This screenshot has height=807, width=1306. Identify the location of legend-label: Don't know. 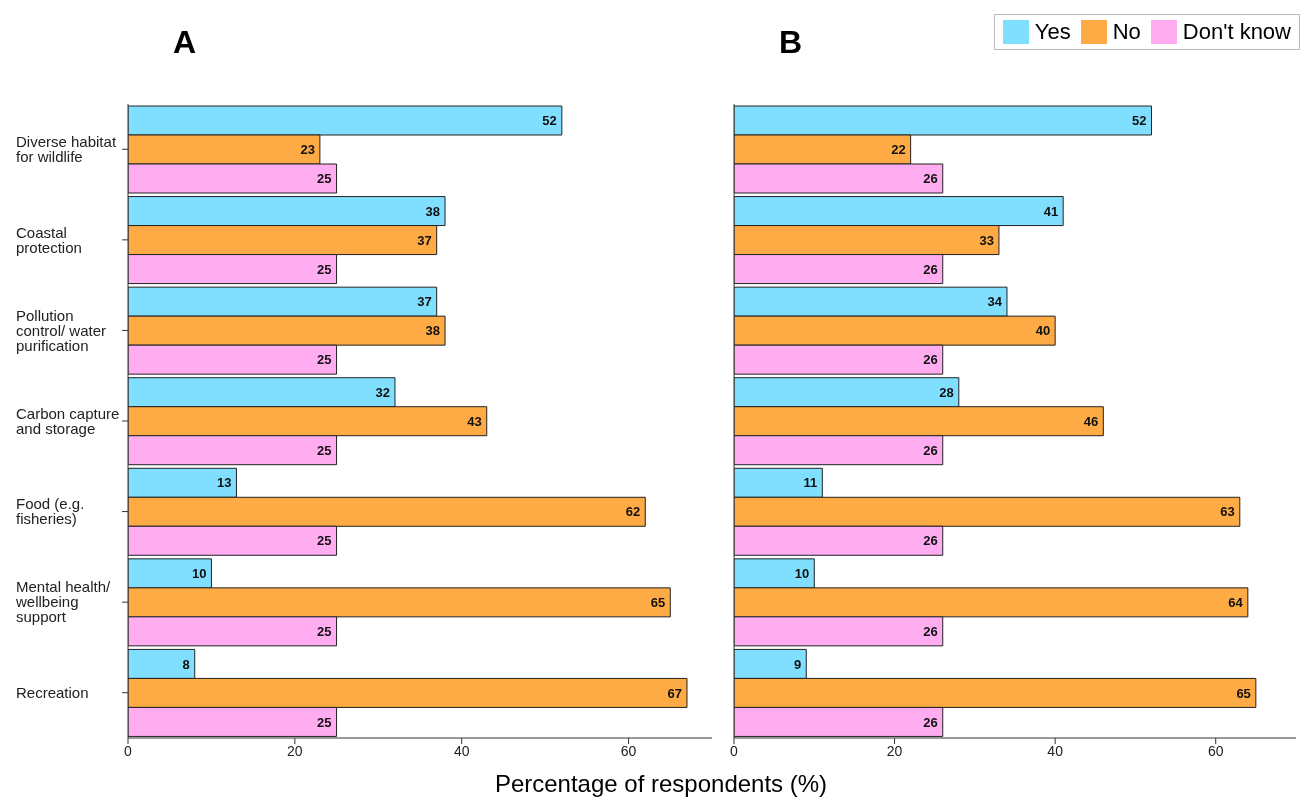
(1236, 32).